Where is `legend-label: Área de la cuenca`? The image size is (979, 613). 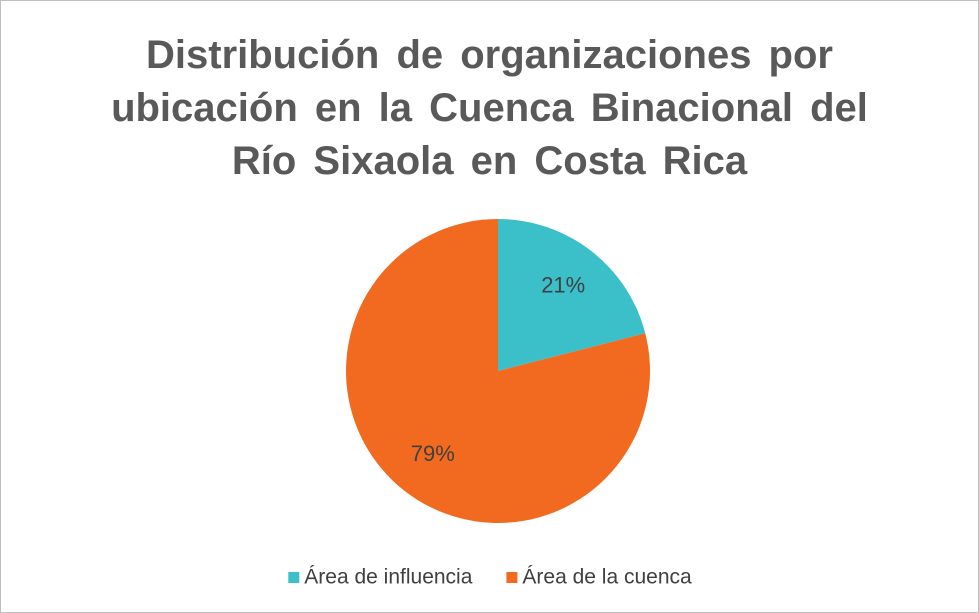 legend-label: Área de la cuenca is located at coordinates (607, 577).